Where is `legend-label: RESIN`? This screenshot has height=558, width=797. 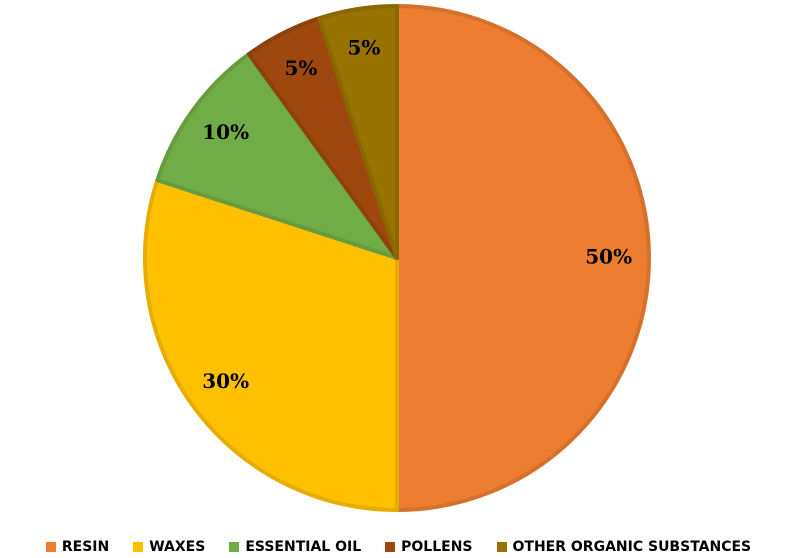
legend-label: RESIN is located at coordinates (85, 547).